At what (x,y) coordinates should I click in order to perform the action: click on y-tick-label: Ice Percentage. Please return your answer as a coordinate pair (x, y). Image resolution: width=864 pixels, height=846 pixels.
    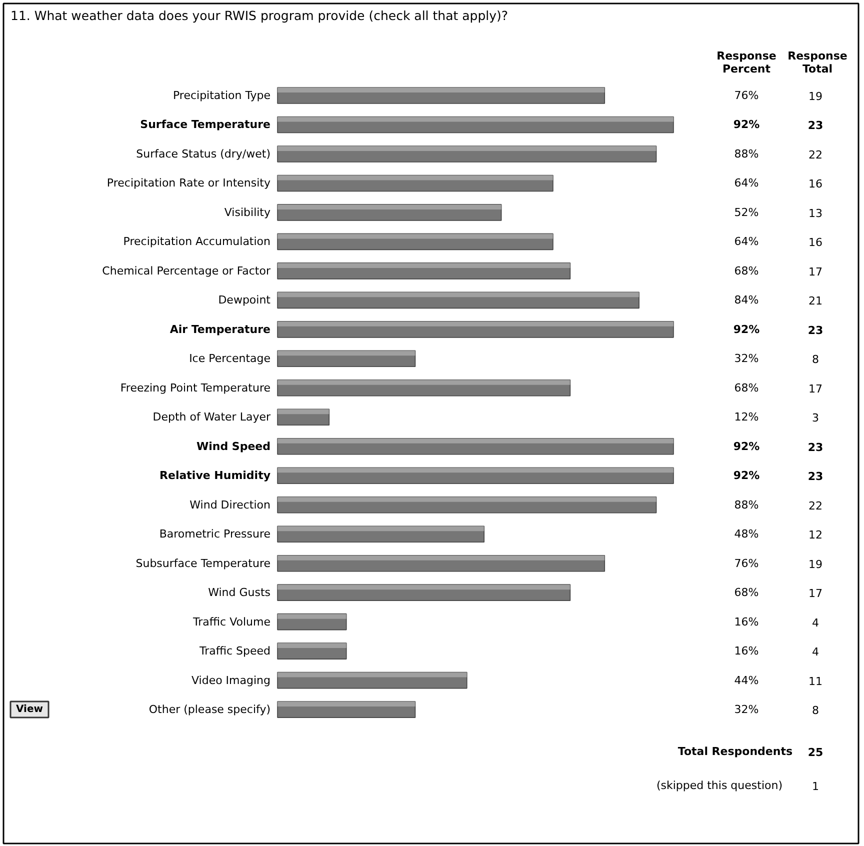
    Looking at the image, I should click on (230, 359).